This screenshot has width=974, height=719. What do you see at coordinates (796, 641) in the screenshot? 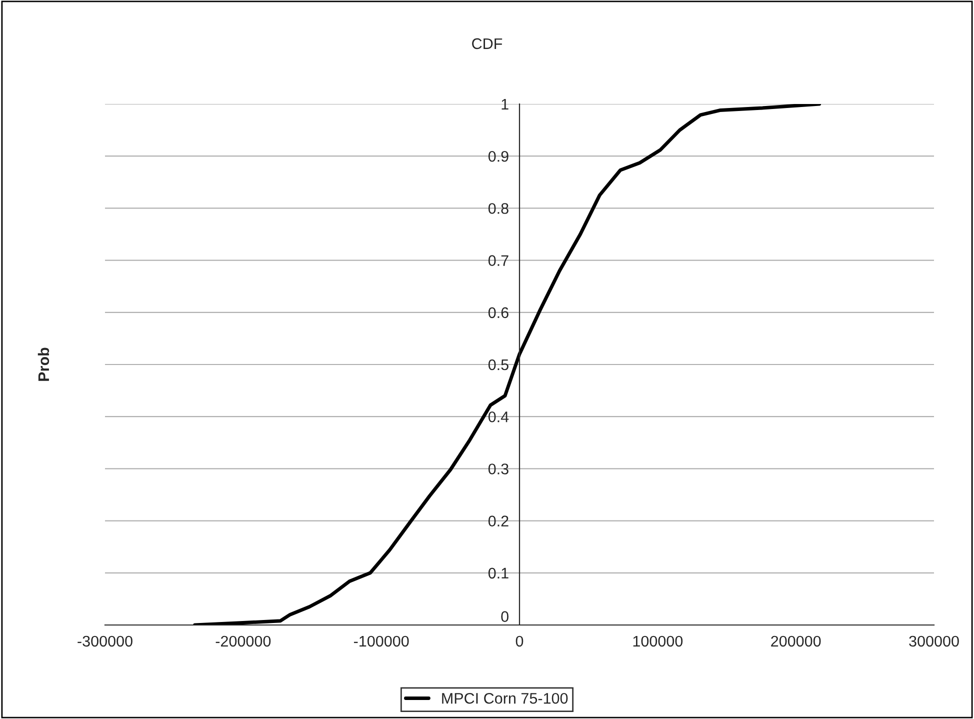
I see `x-tick-label: 200000` at bounding box center [796, 641].